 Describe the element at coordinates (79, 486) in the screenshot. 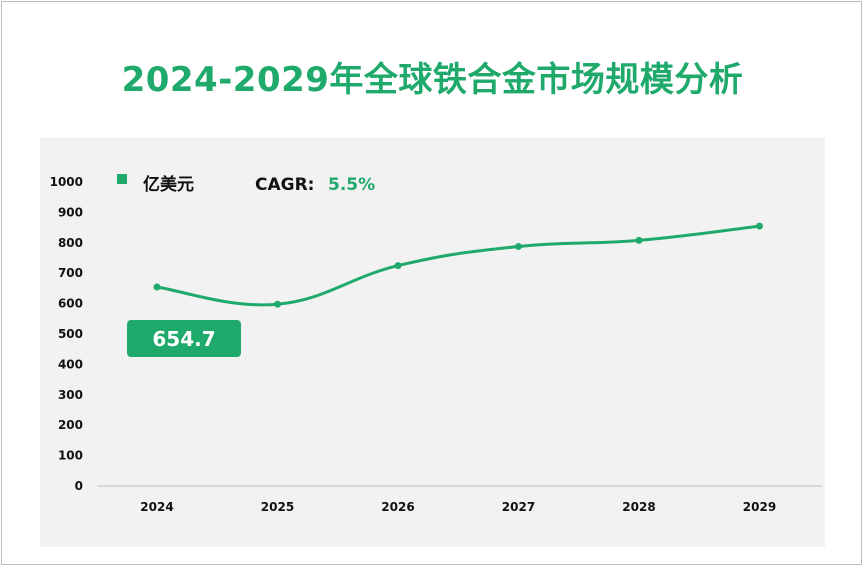

I see `y-tick-label: 0` at that location.